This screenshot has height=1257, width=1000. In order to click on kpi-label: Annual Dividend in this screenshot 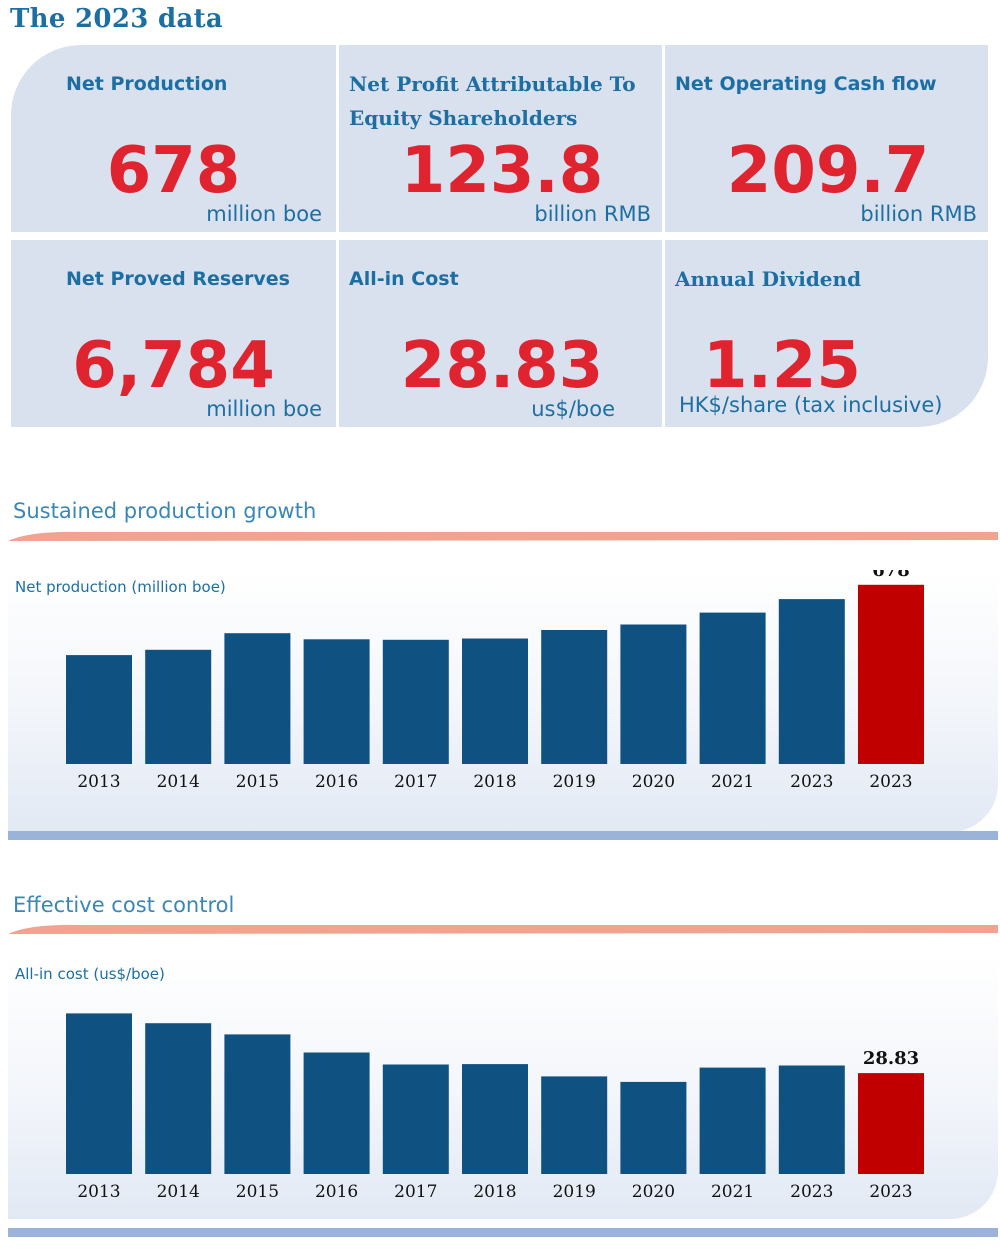, I will do `click(768, 279)`.